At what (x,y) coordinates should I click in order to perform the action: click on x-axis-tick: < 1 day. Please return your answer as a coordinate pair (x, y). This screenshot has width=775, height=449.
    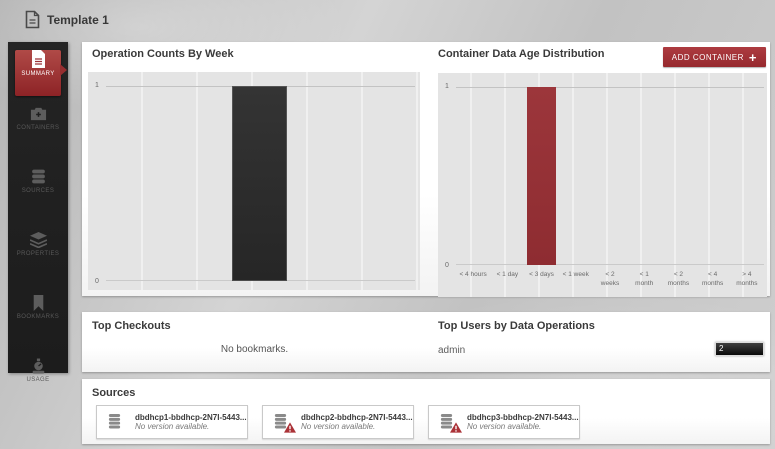
    Looking at the image, I should click on (507, 274).